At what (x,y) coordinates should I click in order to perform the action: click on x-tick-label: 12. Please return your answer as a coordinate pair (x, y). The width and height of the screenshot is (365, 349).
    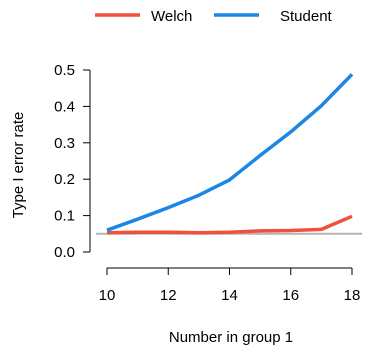
    Looking at the image, I should click on (168, 295).